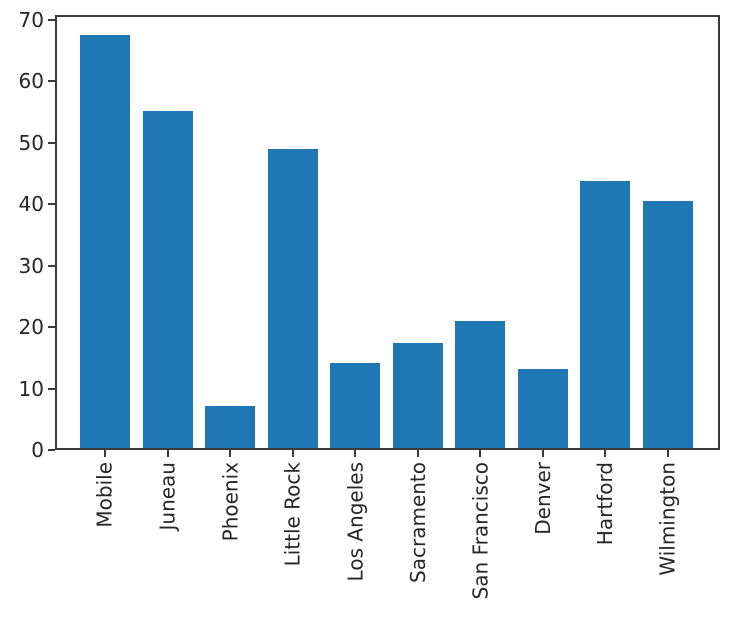 The image size is (733, 617). I want to click on y-tick-label-50: 50, so click(31, 142).